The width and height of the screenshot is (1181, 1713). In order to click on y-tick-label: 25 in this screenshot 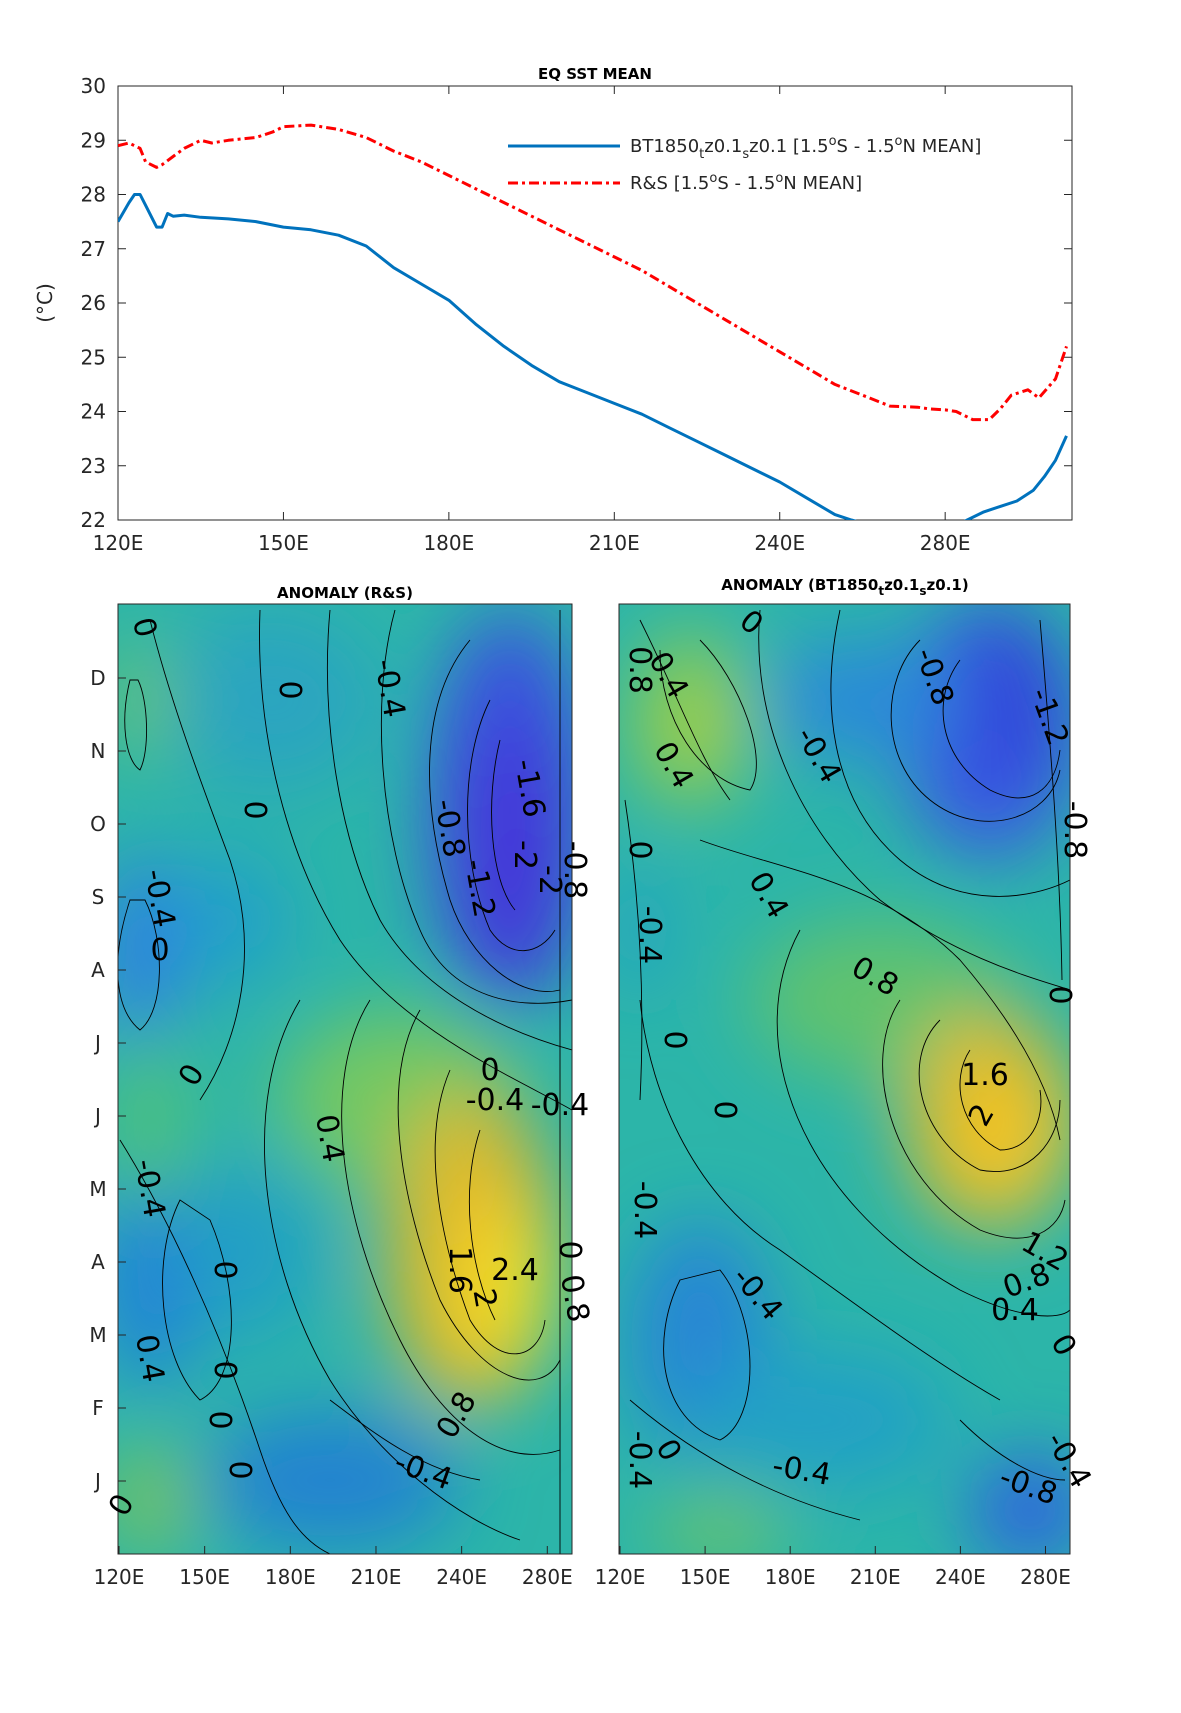, I will do `click(93, 357)`.